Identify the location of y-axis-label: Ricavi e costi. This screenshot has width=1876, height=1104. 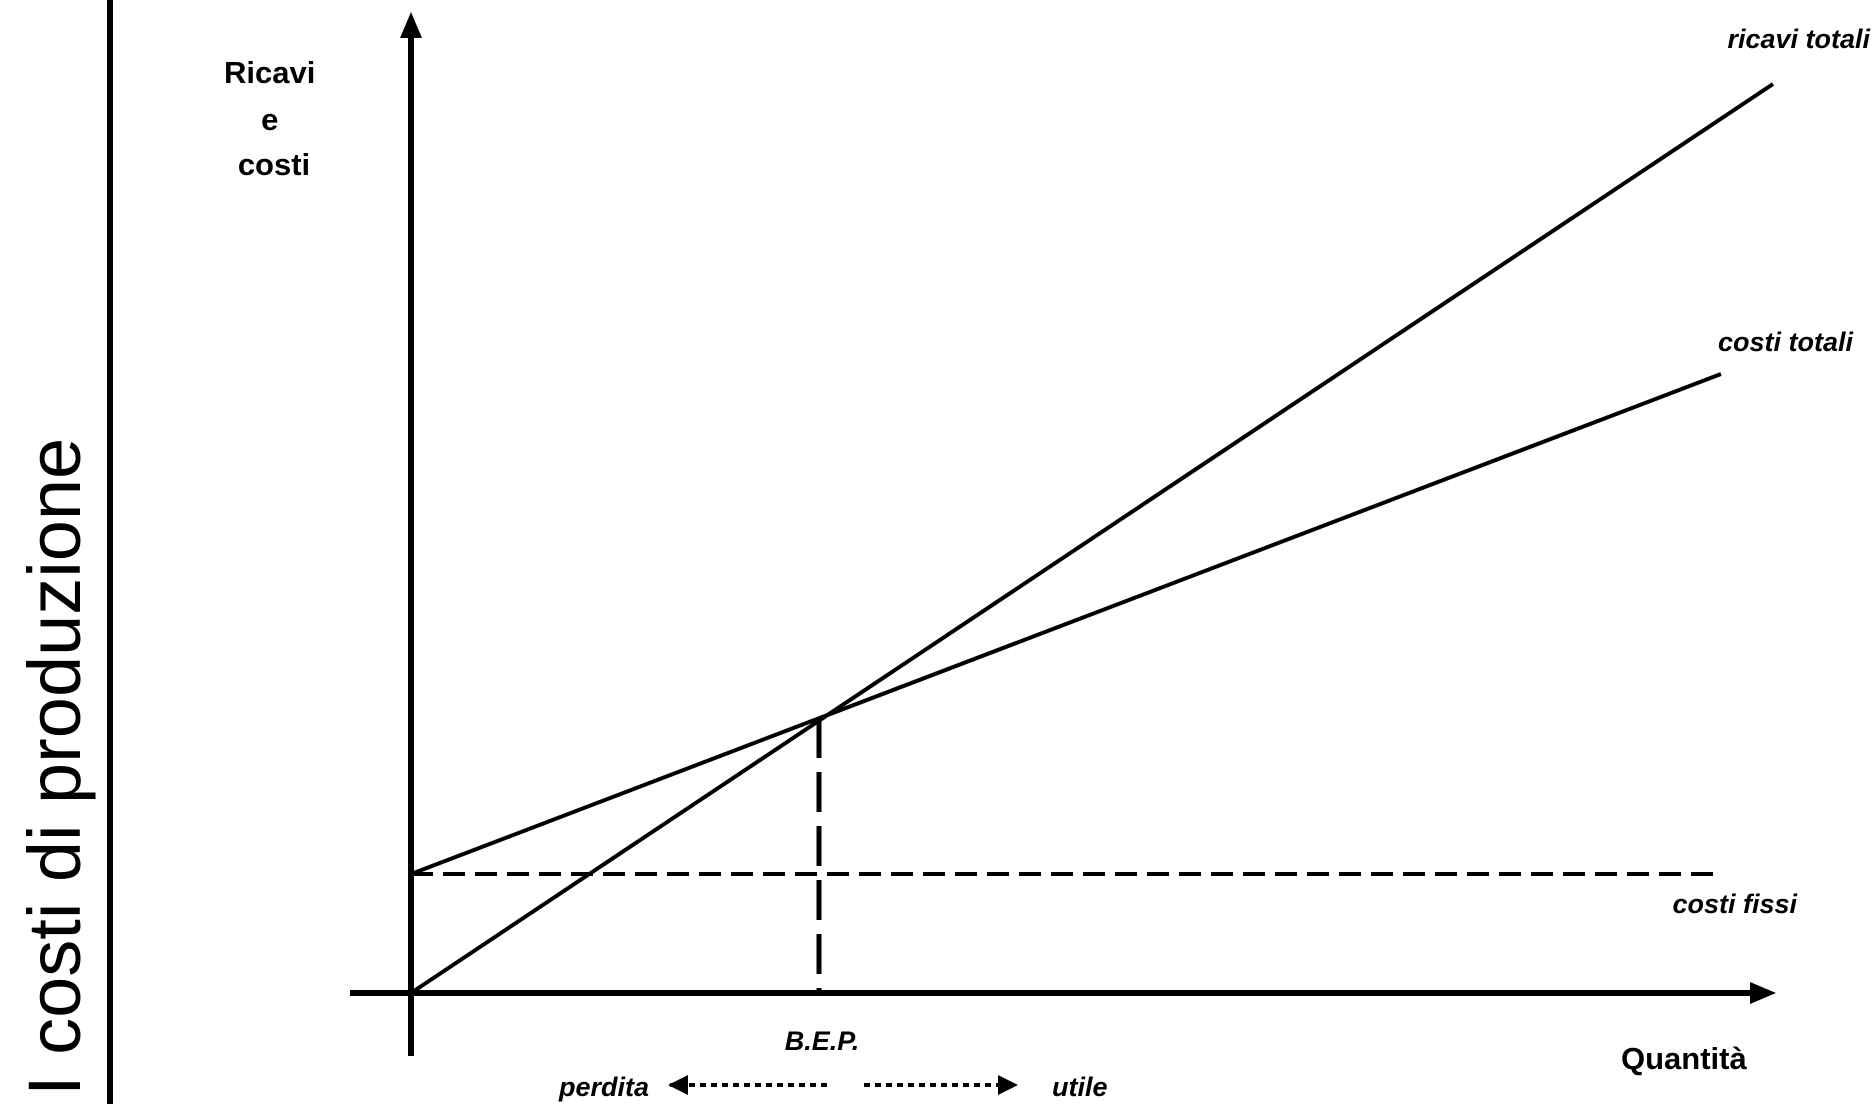
(274, 118).